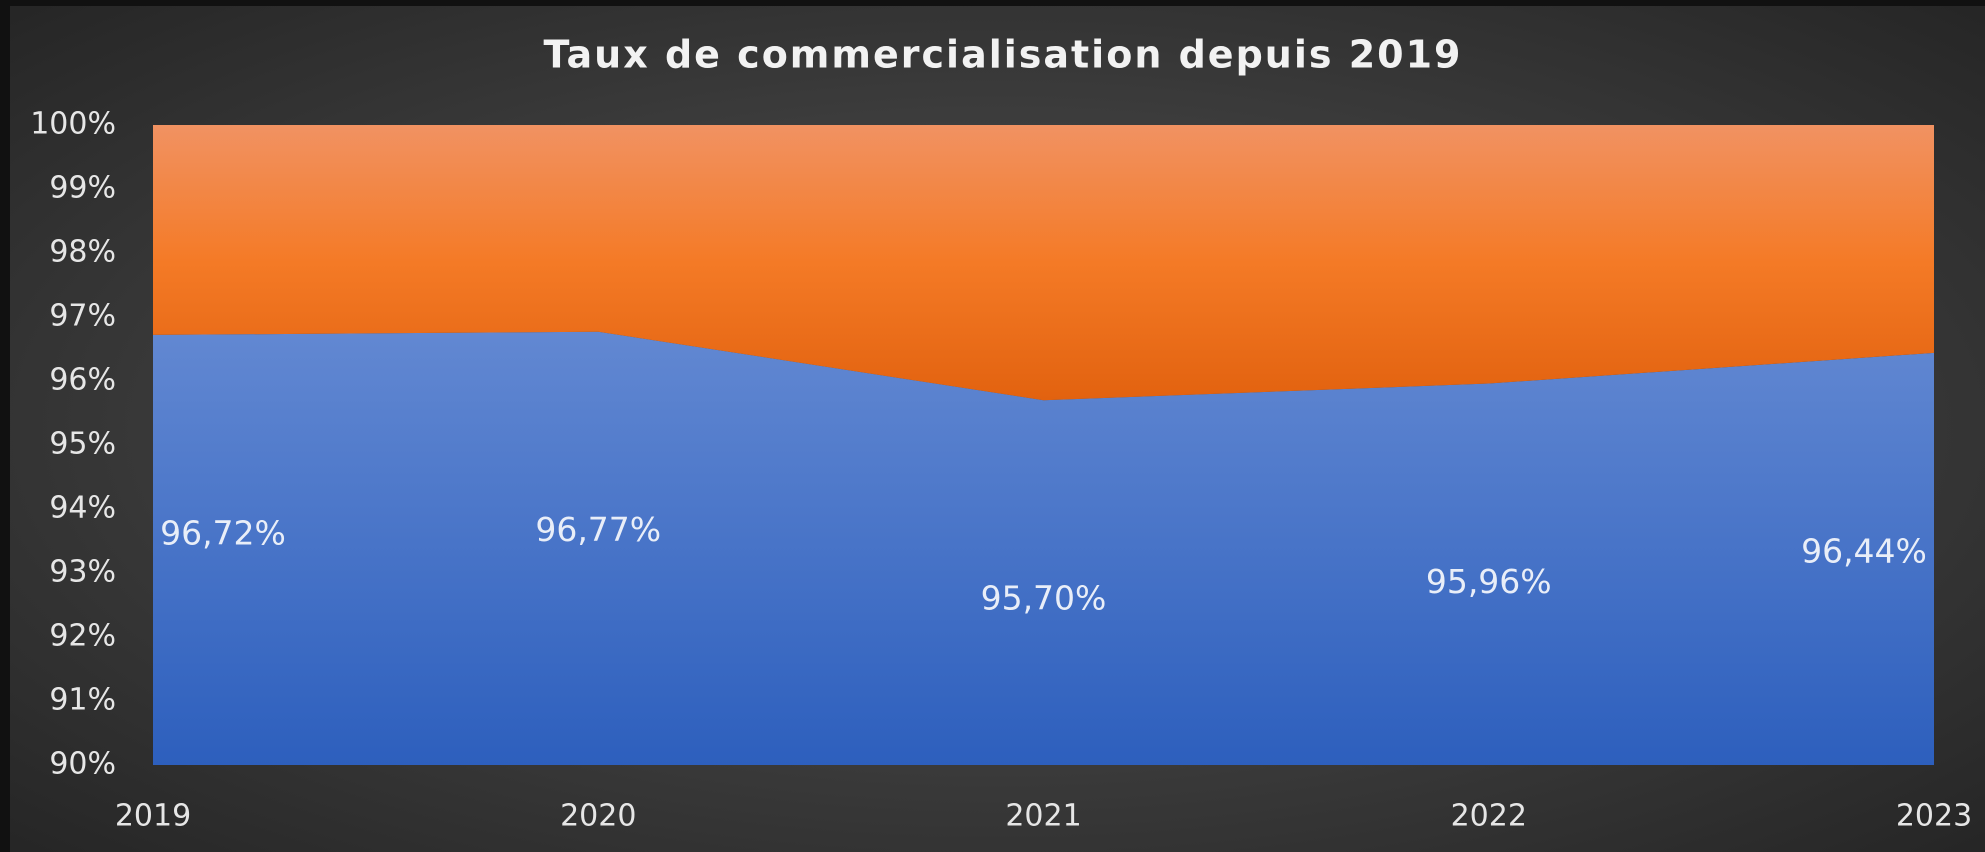 Image resolution: width=1985 pixels, height=852 pixels. I want to click on x-tick-label: 2023, so click(1934, 816).